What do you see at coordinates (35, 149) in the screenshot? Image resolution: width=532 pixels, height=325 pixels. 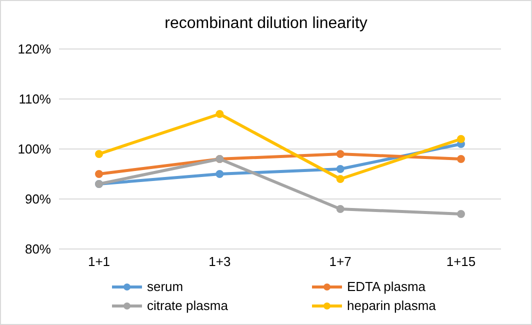 I see `y-tick-label: 100%` at bounding box center [35, 149].